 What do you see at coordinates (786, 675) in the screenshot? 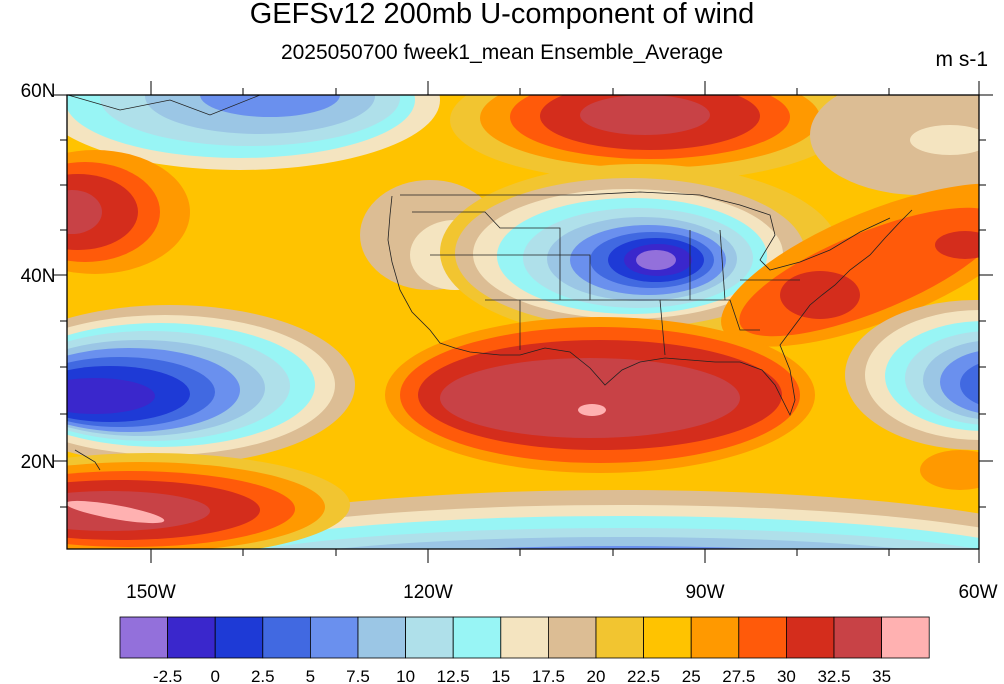
I see `colorbar-label: 30` at bounding box center [786, 675].